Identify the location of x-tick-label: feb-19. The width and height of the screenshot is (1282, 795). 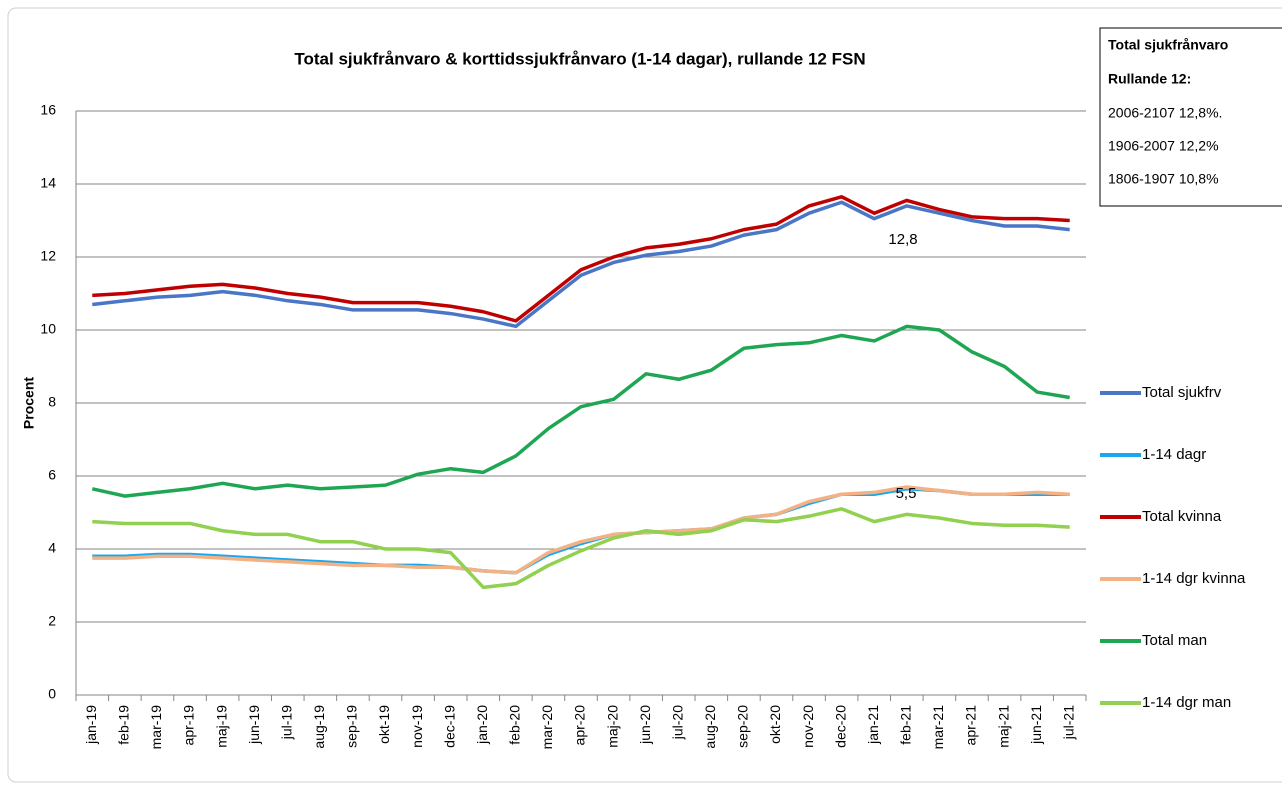
(124, 725).